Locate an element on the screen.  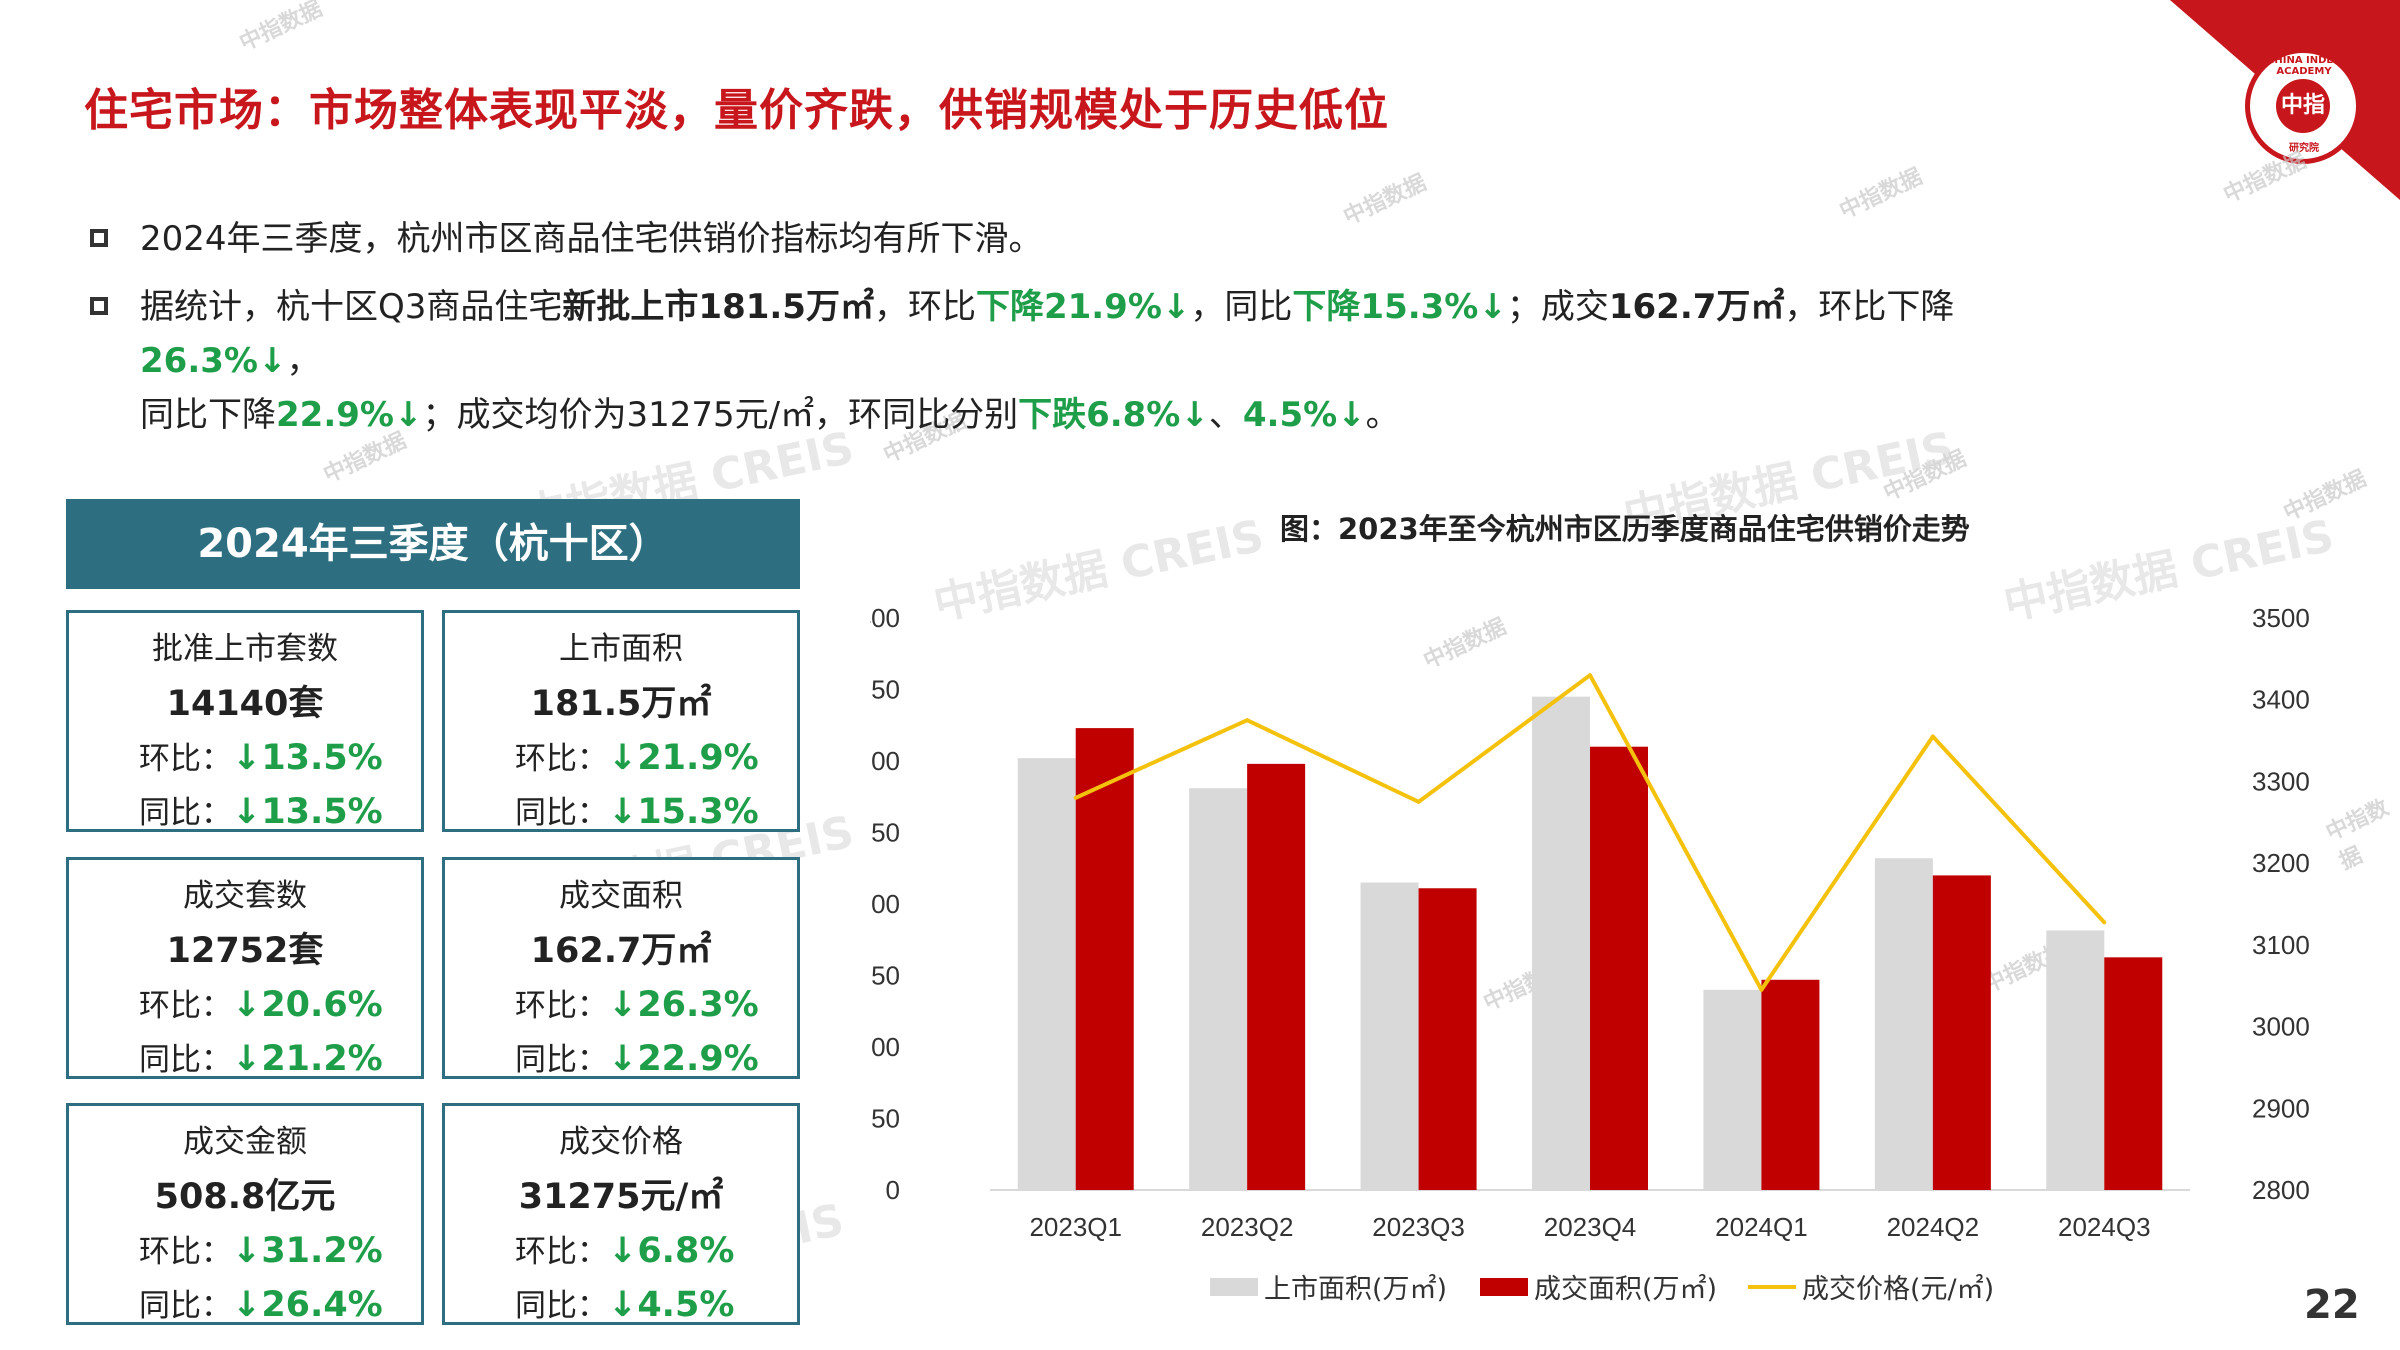
legend-label: 上市面积(万㎡) is located at coordinates (1356, 1289).